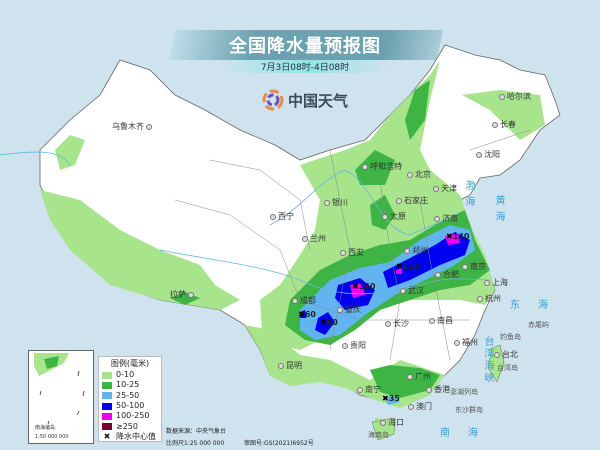 This screenshot has height=450, width=600. Describe the element at coordinates (449, 188) in the screenshot. I see `city-name: 天津` at that location.